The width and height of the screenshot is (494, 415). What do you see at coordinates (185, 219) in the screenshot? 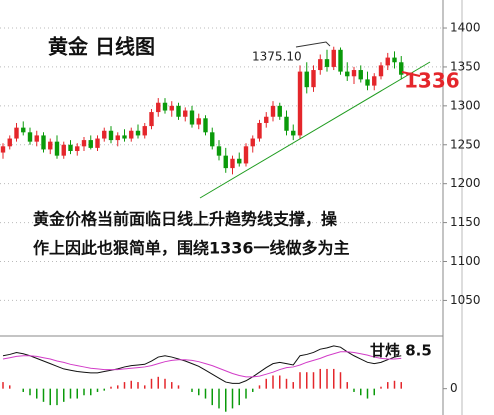
I see `comment-line: 黄金价格当前面临日线上升趋势线支撑，操` at bounding box center [185, 219].